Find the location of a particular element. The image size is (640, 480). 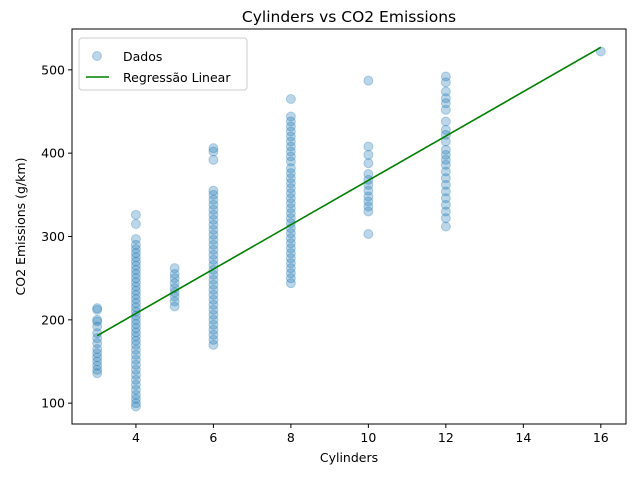

x-tick-label: 6 is located at coordinates (213, 437).